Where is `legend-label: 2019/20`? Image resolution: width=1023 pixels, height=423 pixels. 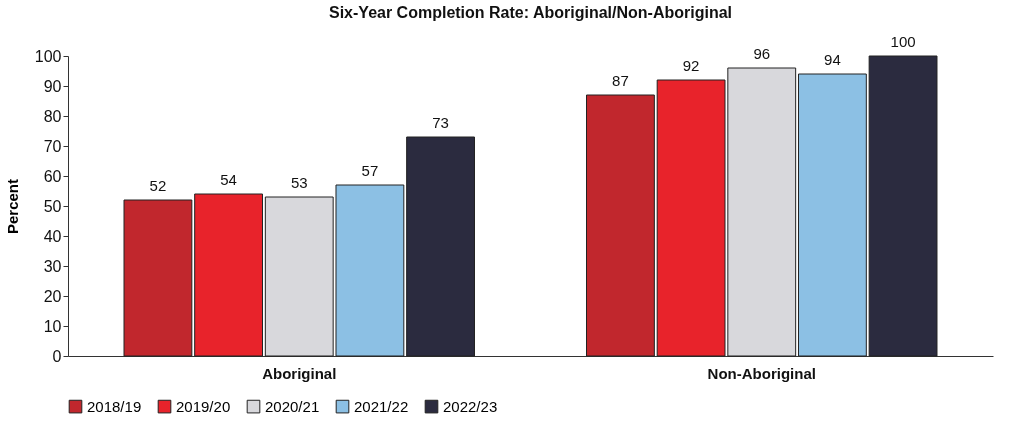
legend-label: 2019/20 is located at coordinates (203, 406).